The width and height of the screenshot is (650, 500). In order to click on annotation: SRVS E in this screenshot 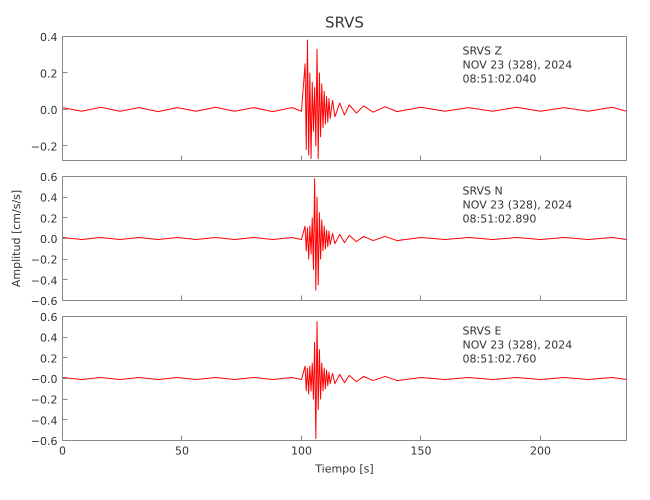, I will do `click(482, 331)`.